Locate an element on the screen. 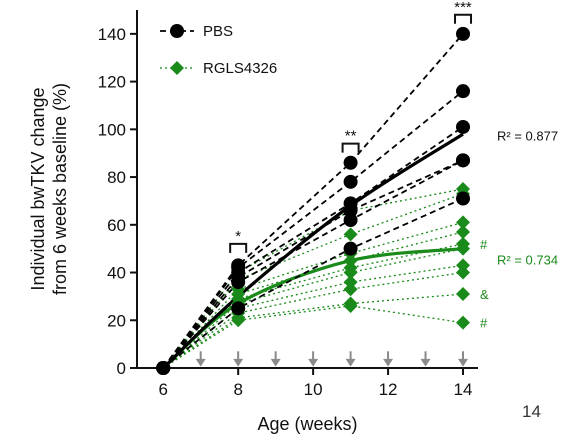 The image size is (573, 441). r2-label-pbs: R² = 0.877 is located at coordinates (527, 135).